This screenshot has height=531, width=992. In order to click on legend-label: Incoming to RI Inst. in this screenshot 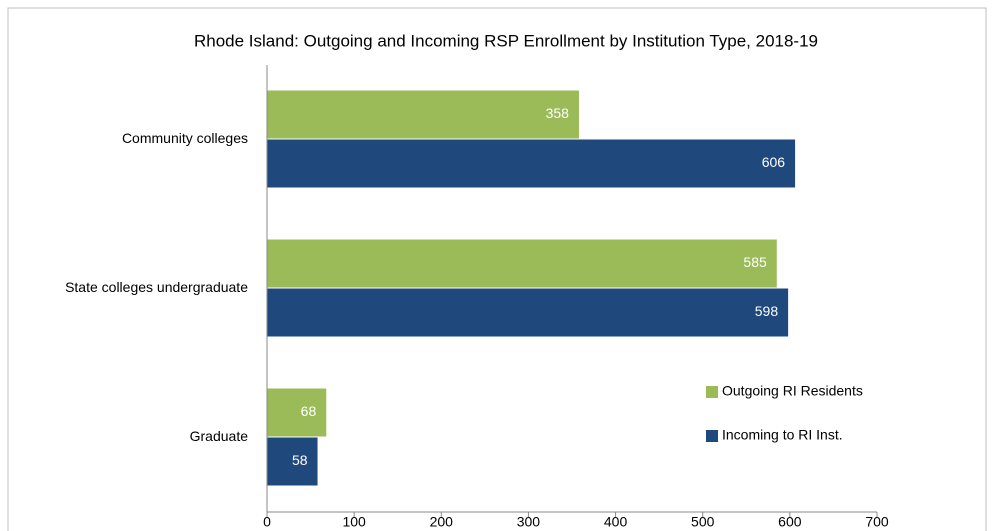, I will do `click(782, 435)`.